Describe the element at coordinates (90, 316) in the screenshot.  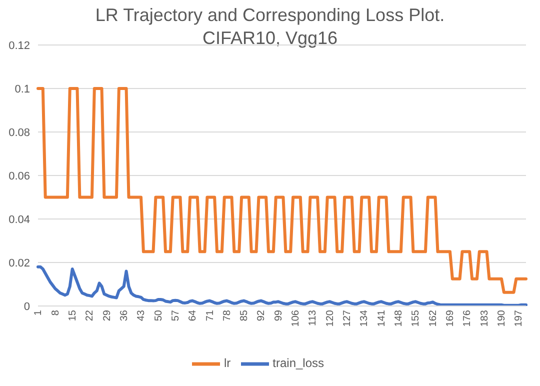
I see `x-tick-label: 22` at that location.